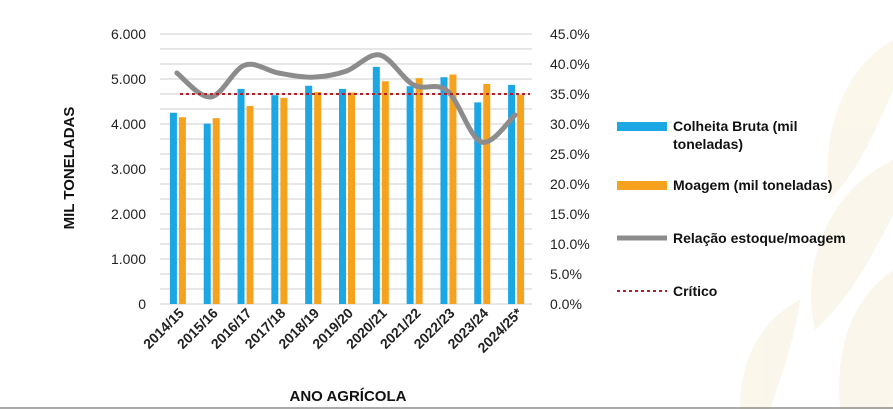  I want to click on y-tick-label: 1.000, so click(128, 259).